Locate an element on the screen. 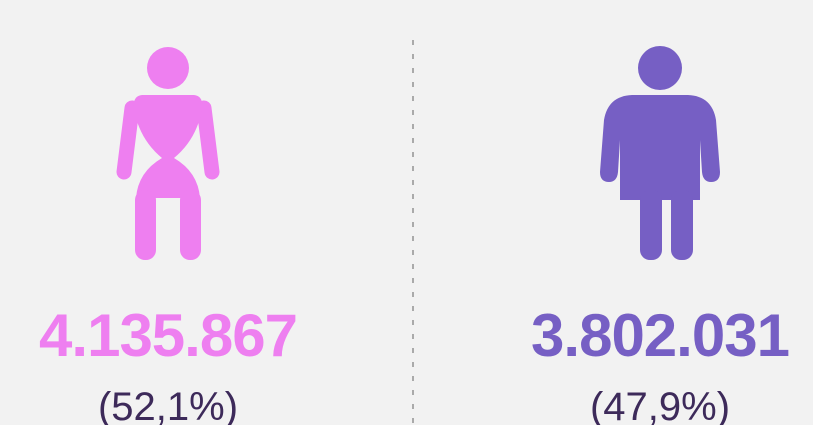 The width and height of the screenshot is (813, 425). male-share: (47,9%) is located at coordinates (660, 405).